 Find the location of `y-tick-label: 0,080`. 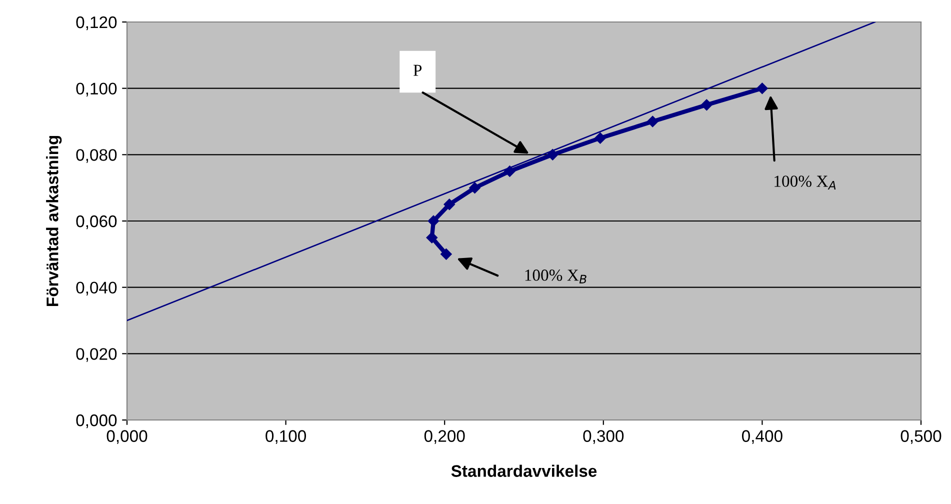

y-tick-label: 0,080 is located at coordinates (96, 156).